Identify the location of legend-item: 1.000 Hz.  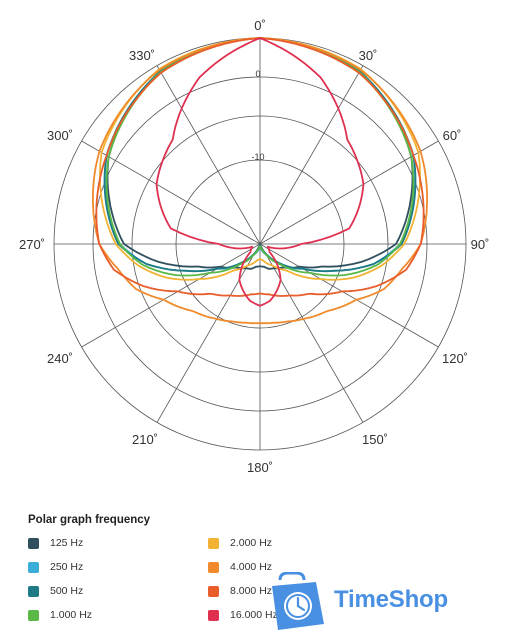
(60, 615).